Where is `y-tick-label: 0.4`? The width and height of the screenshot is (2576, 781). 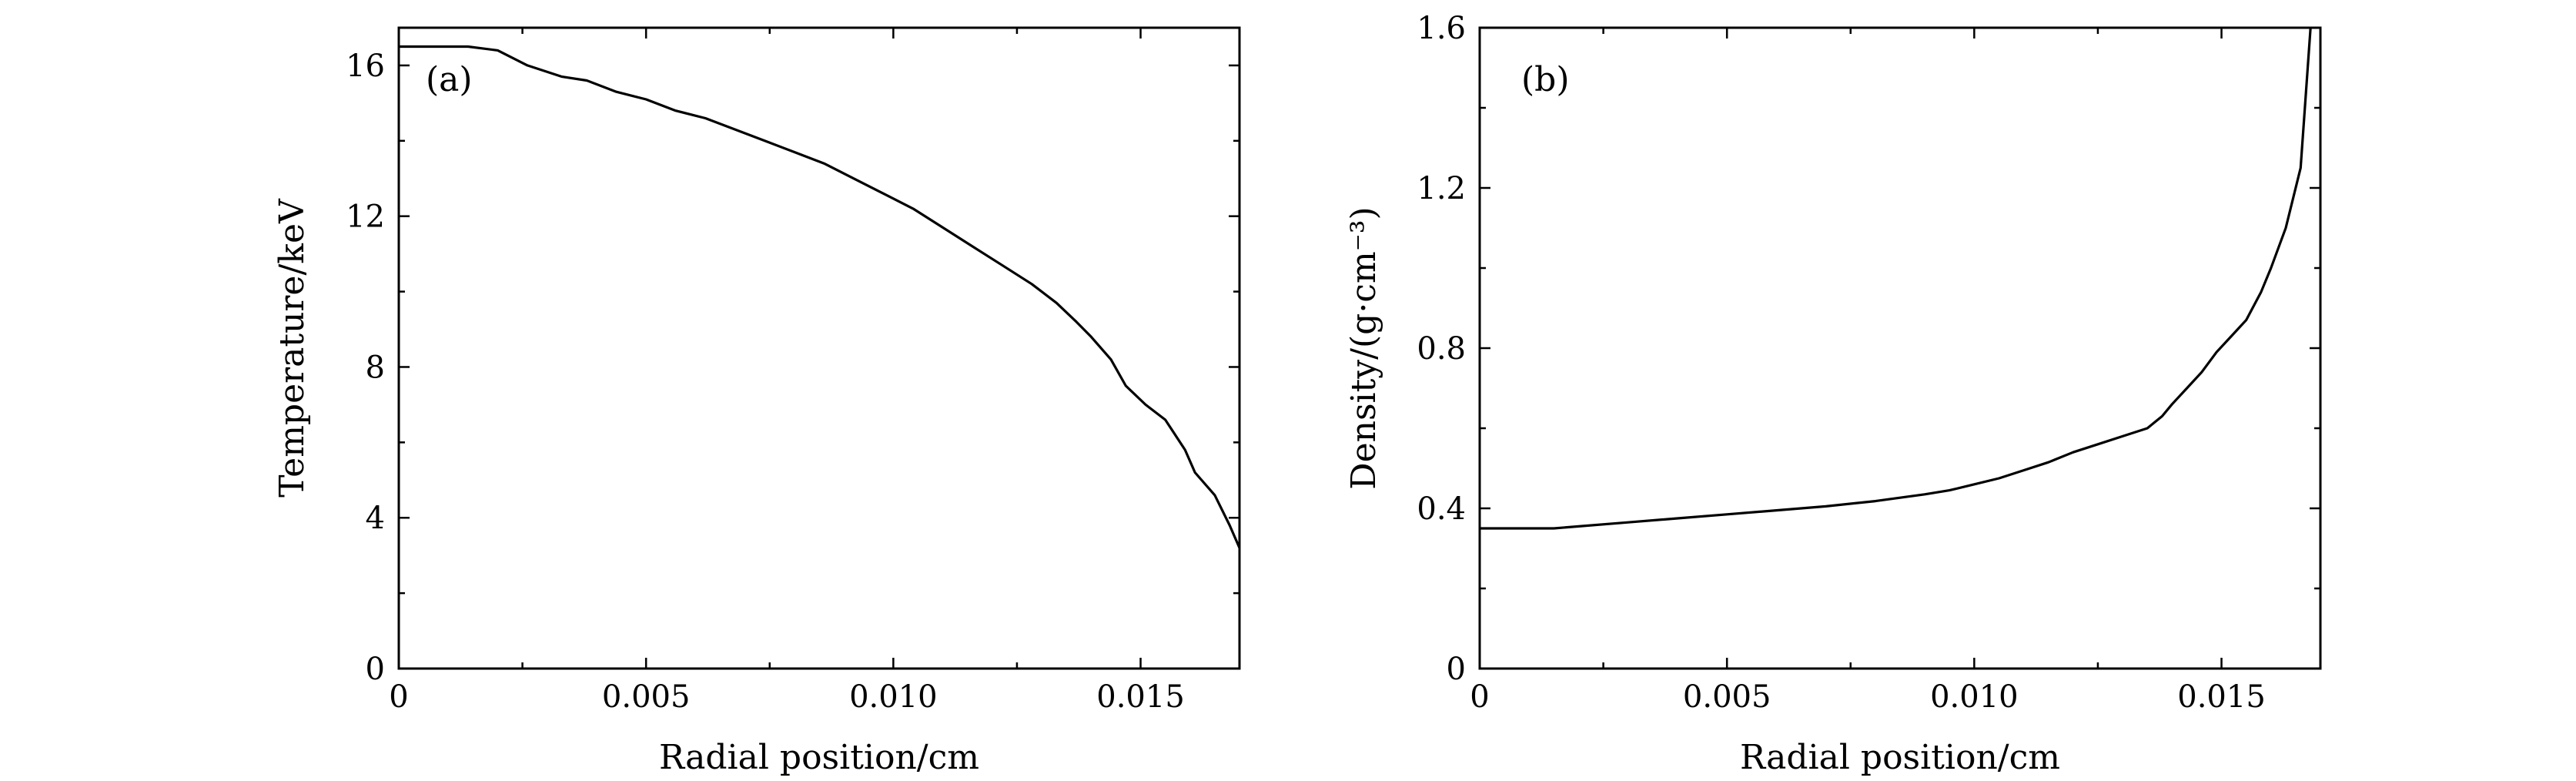 y-tick-label: 0.4 is located at coordinates (1442, 509).